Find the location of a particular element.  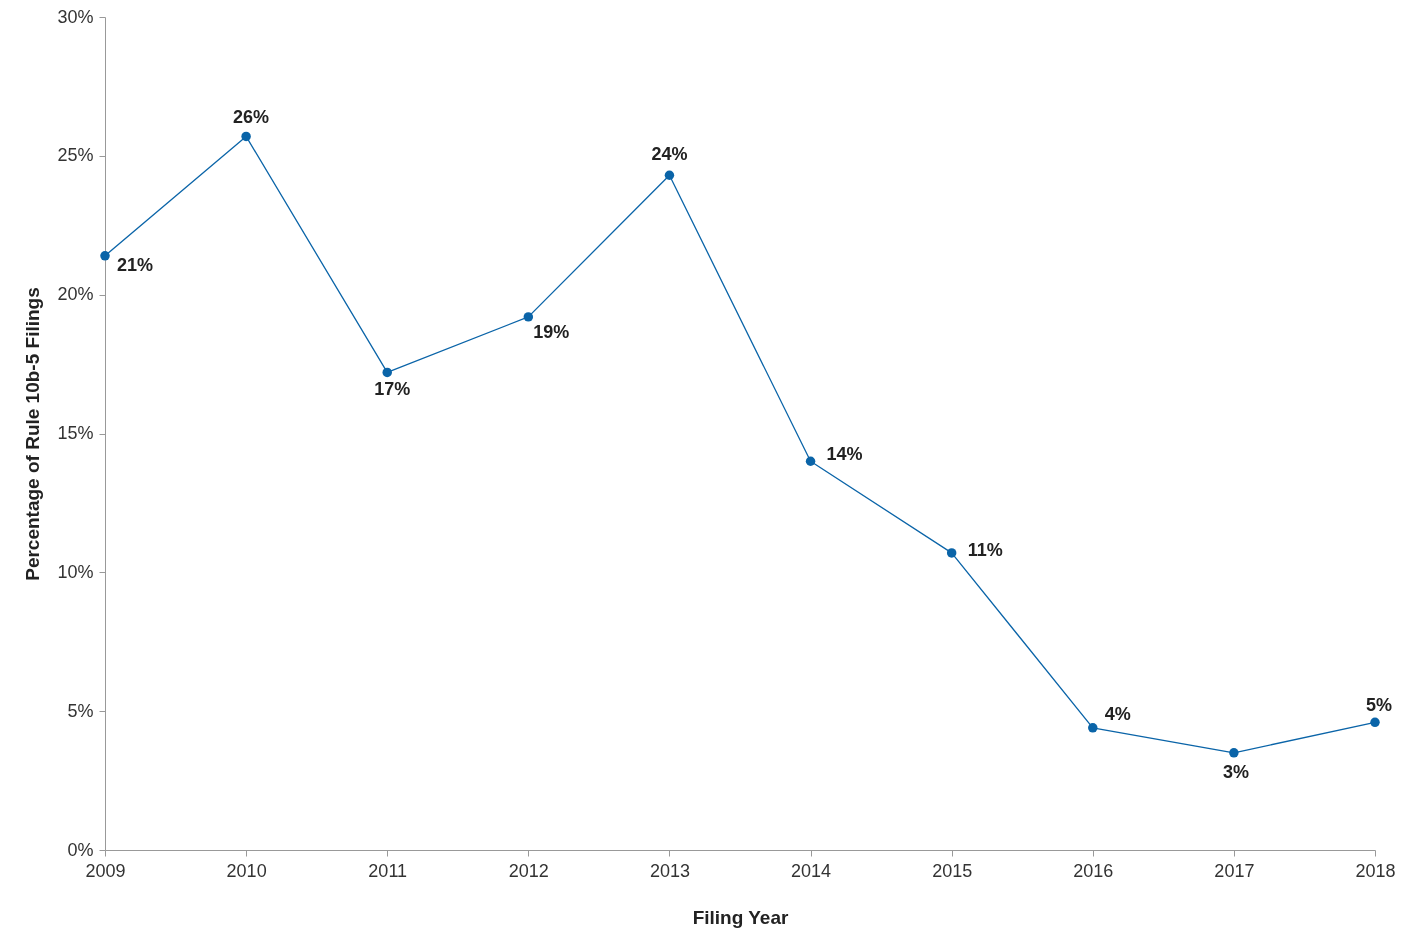

x-axis-title: Filing Year is located at coordinates (740, 917).